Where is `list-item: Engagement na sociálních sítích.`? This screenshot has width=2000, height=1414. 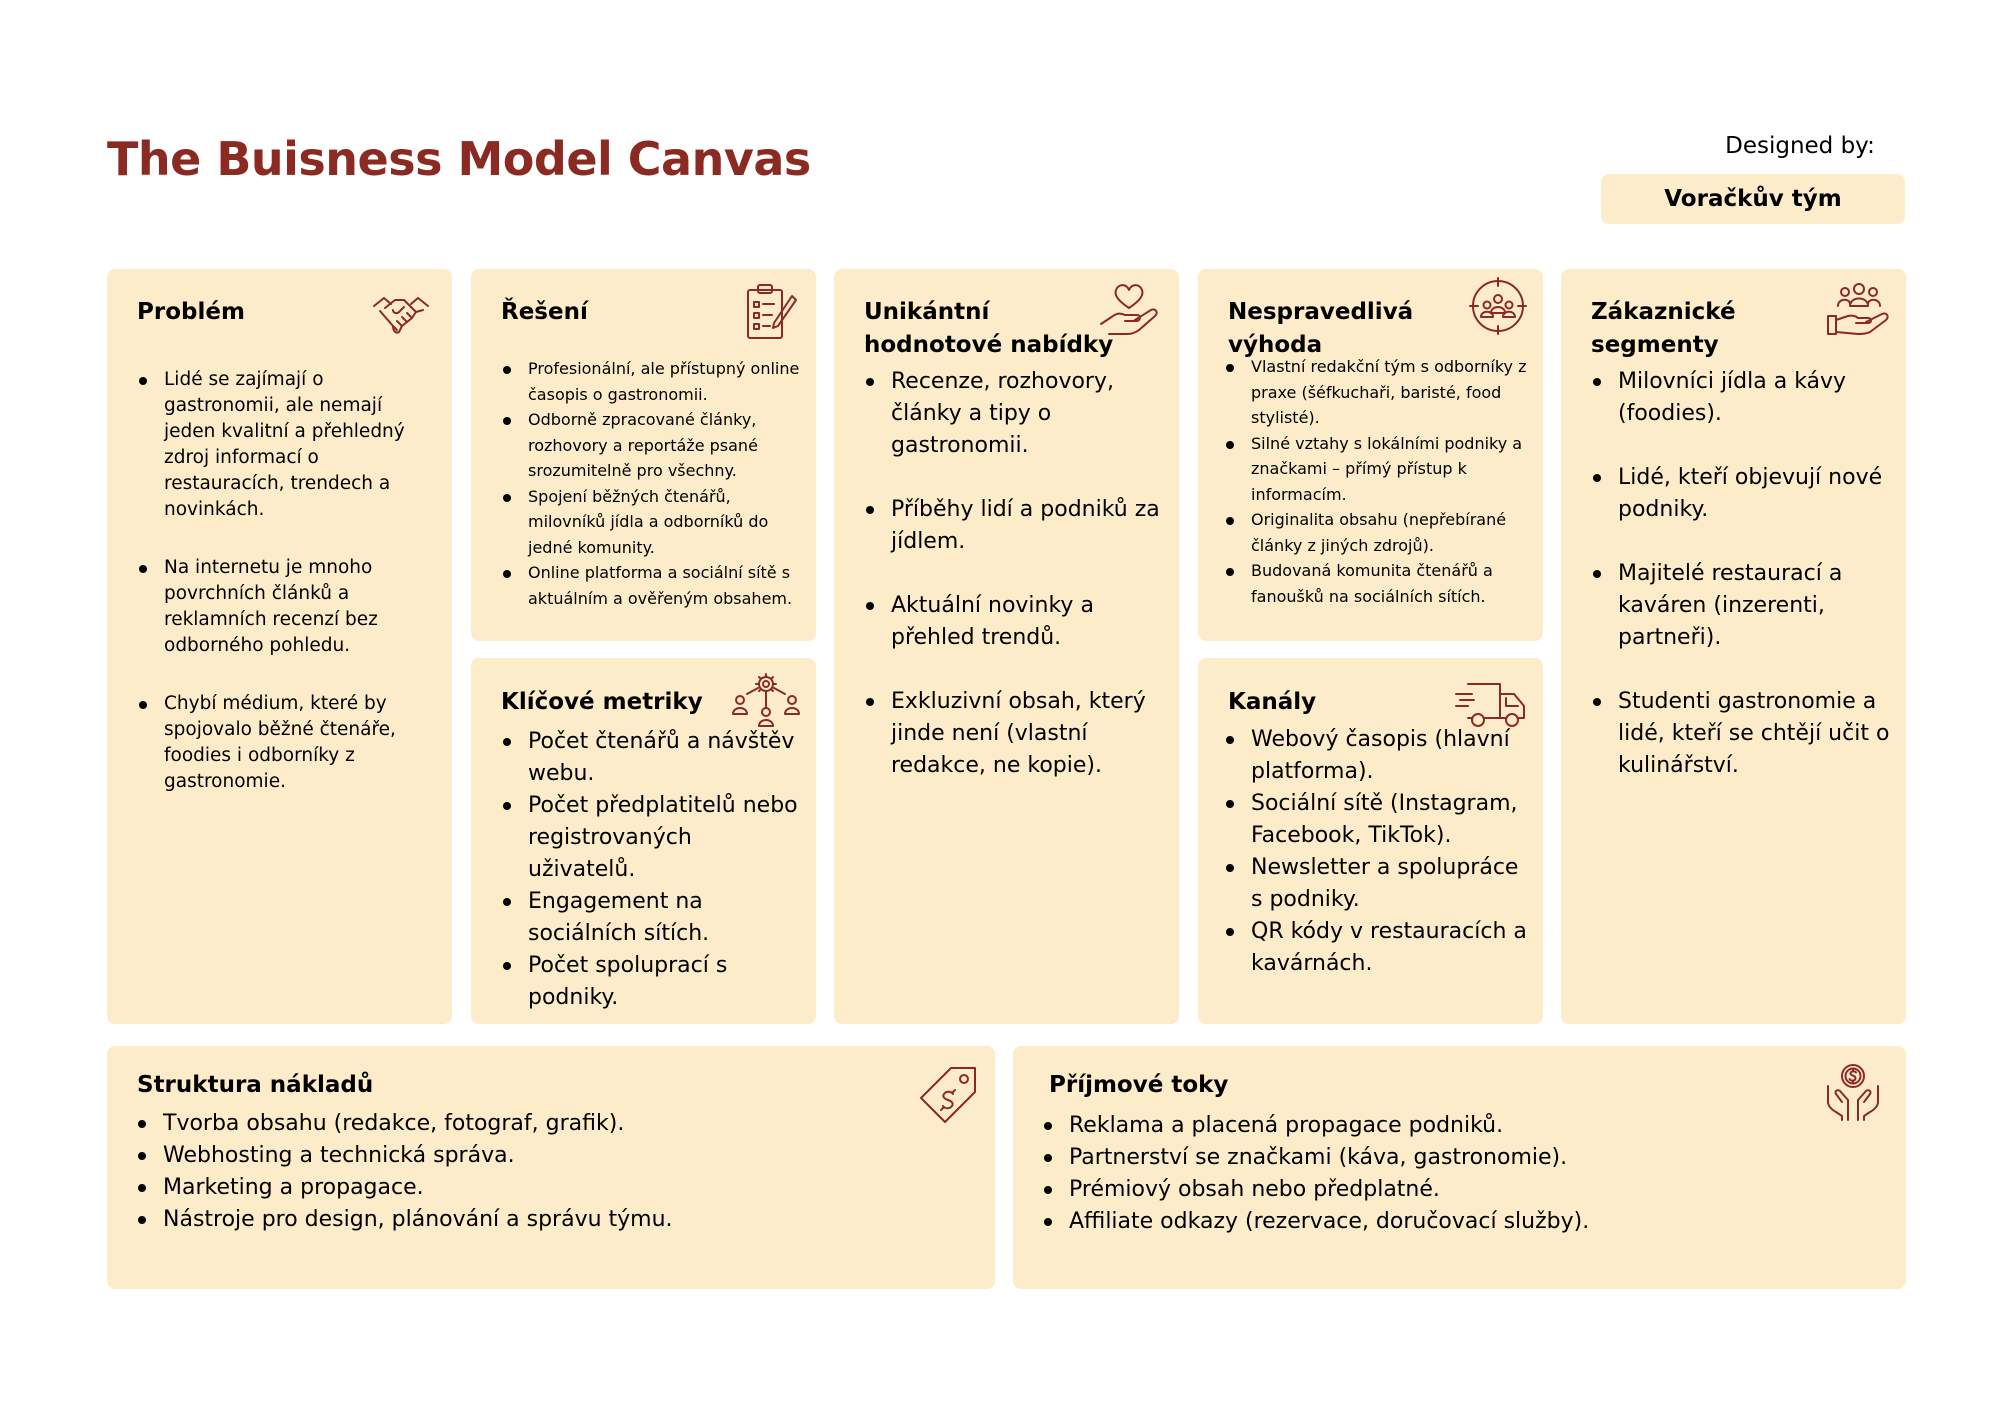 list-item: Engagement na sociálních sítích. is located at coordinates (649, 918).